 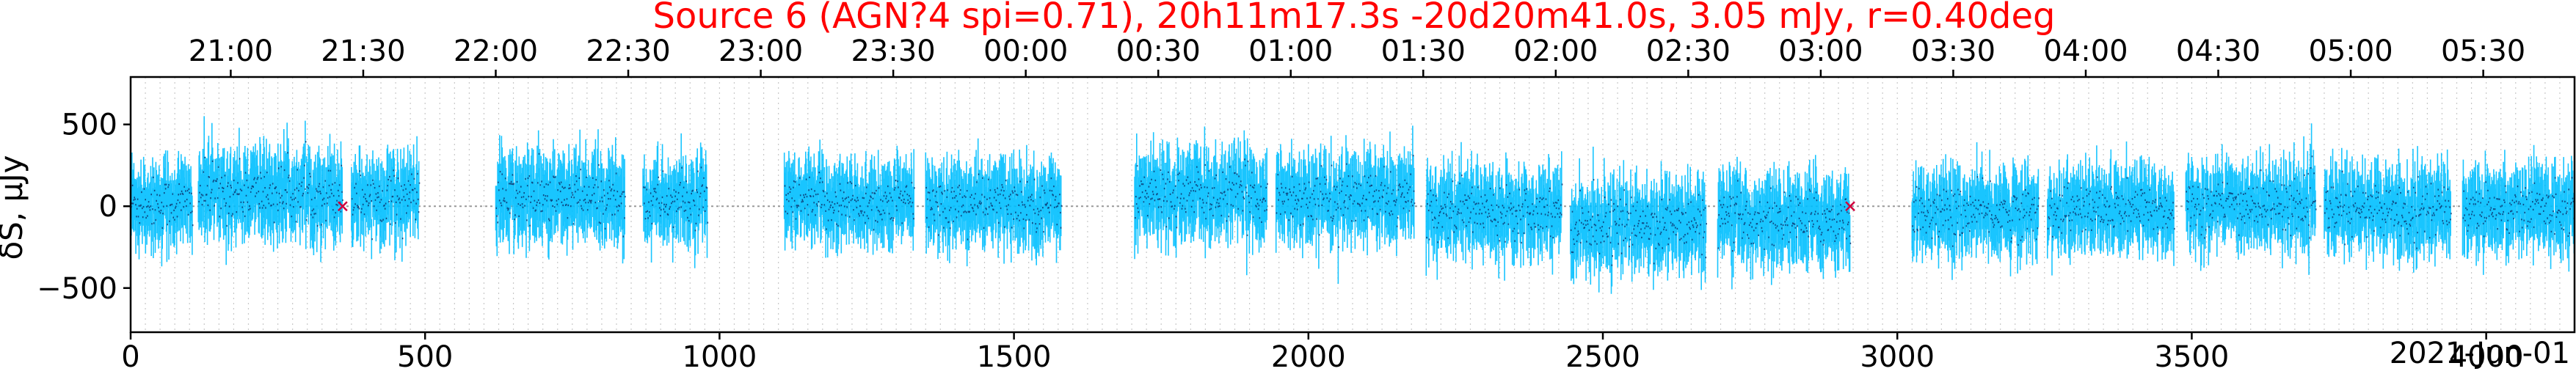 I want to click on x-tick-label: 1000, so click(x=720, y=357).